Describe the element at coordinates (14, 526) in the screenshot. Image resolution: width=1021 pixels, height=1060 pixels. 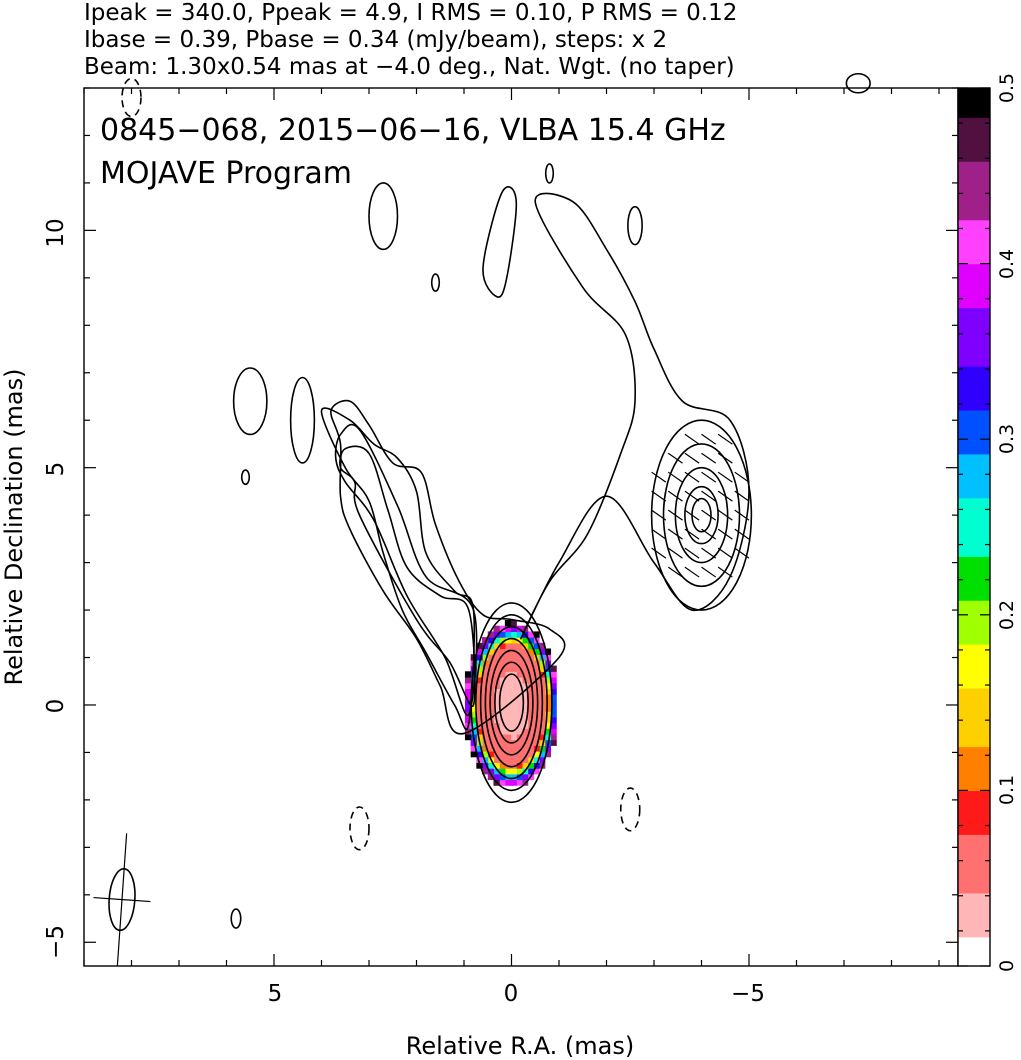
I see `y-axis-label: Relative Declination (mas)` at that location.